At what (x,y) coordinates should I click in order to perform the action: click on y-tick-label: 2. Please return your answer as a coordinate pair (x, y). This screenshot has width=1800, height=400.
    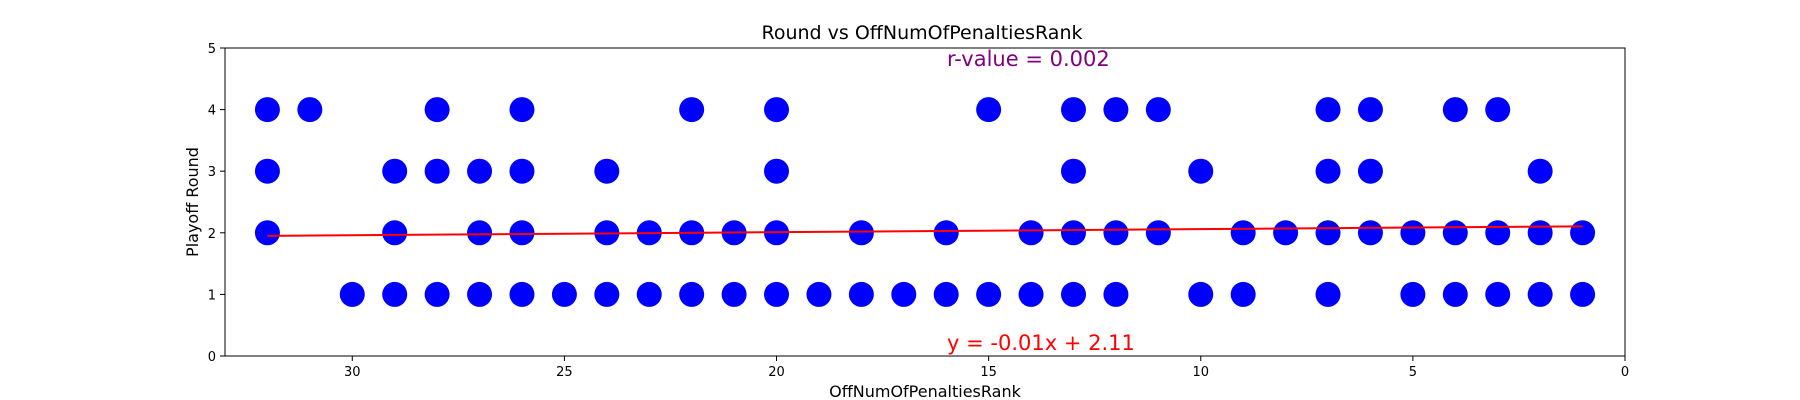
    Looking at the image, I should click on (212, 234).